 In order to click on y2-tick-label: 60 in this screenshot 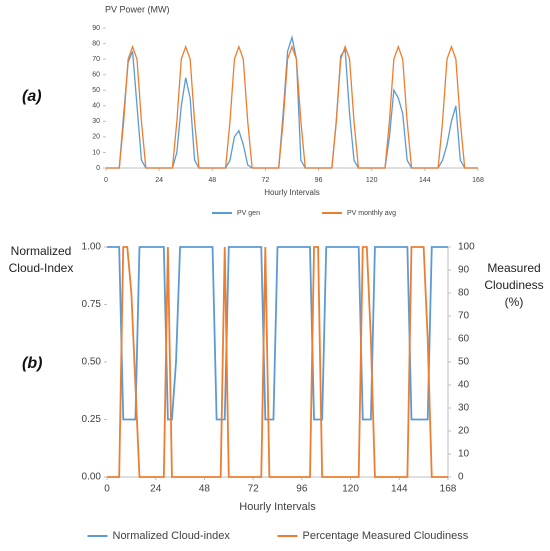, I will do `click(464, 339)`.